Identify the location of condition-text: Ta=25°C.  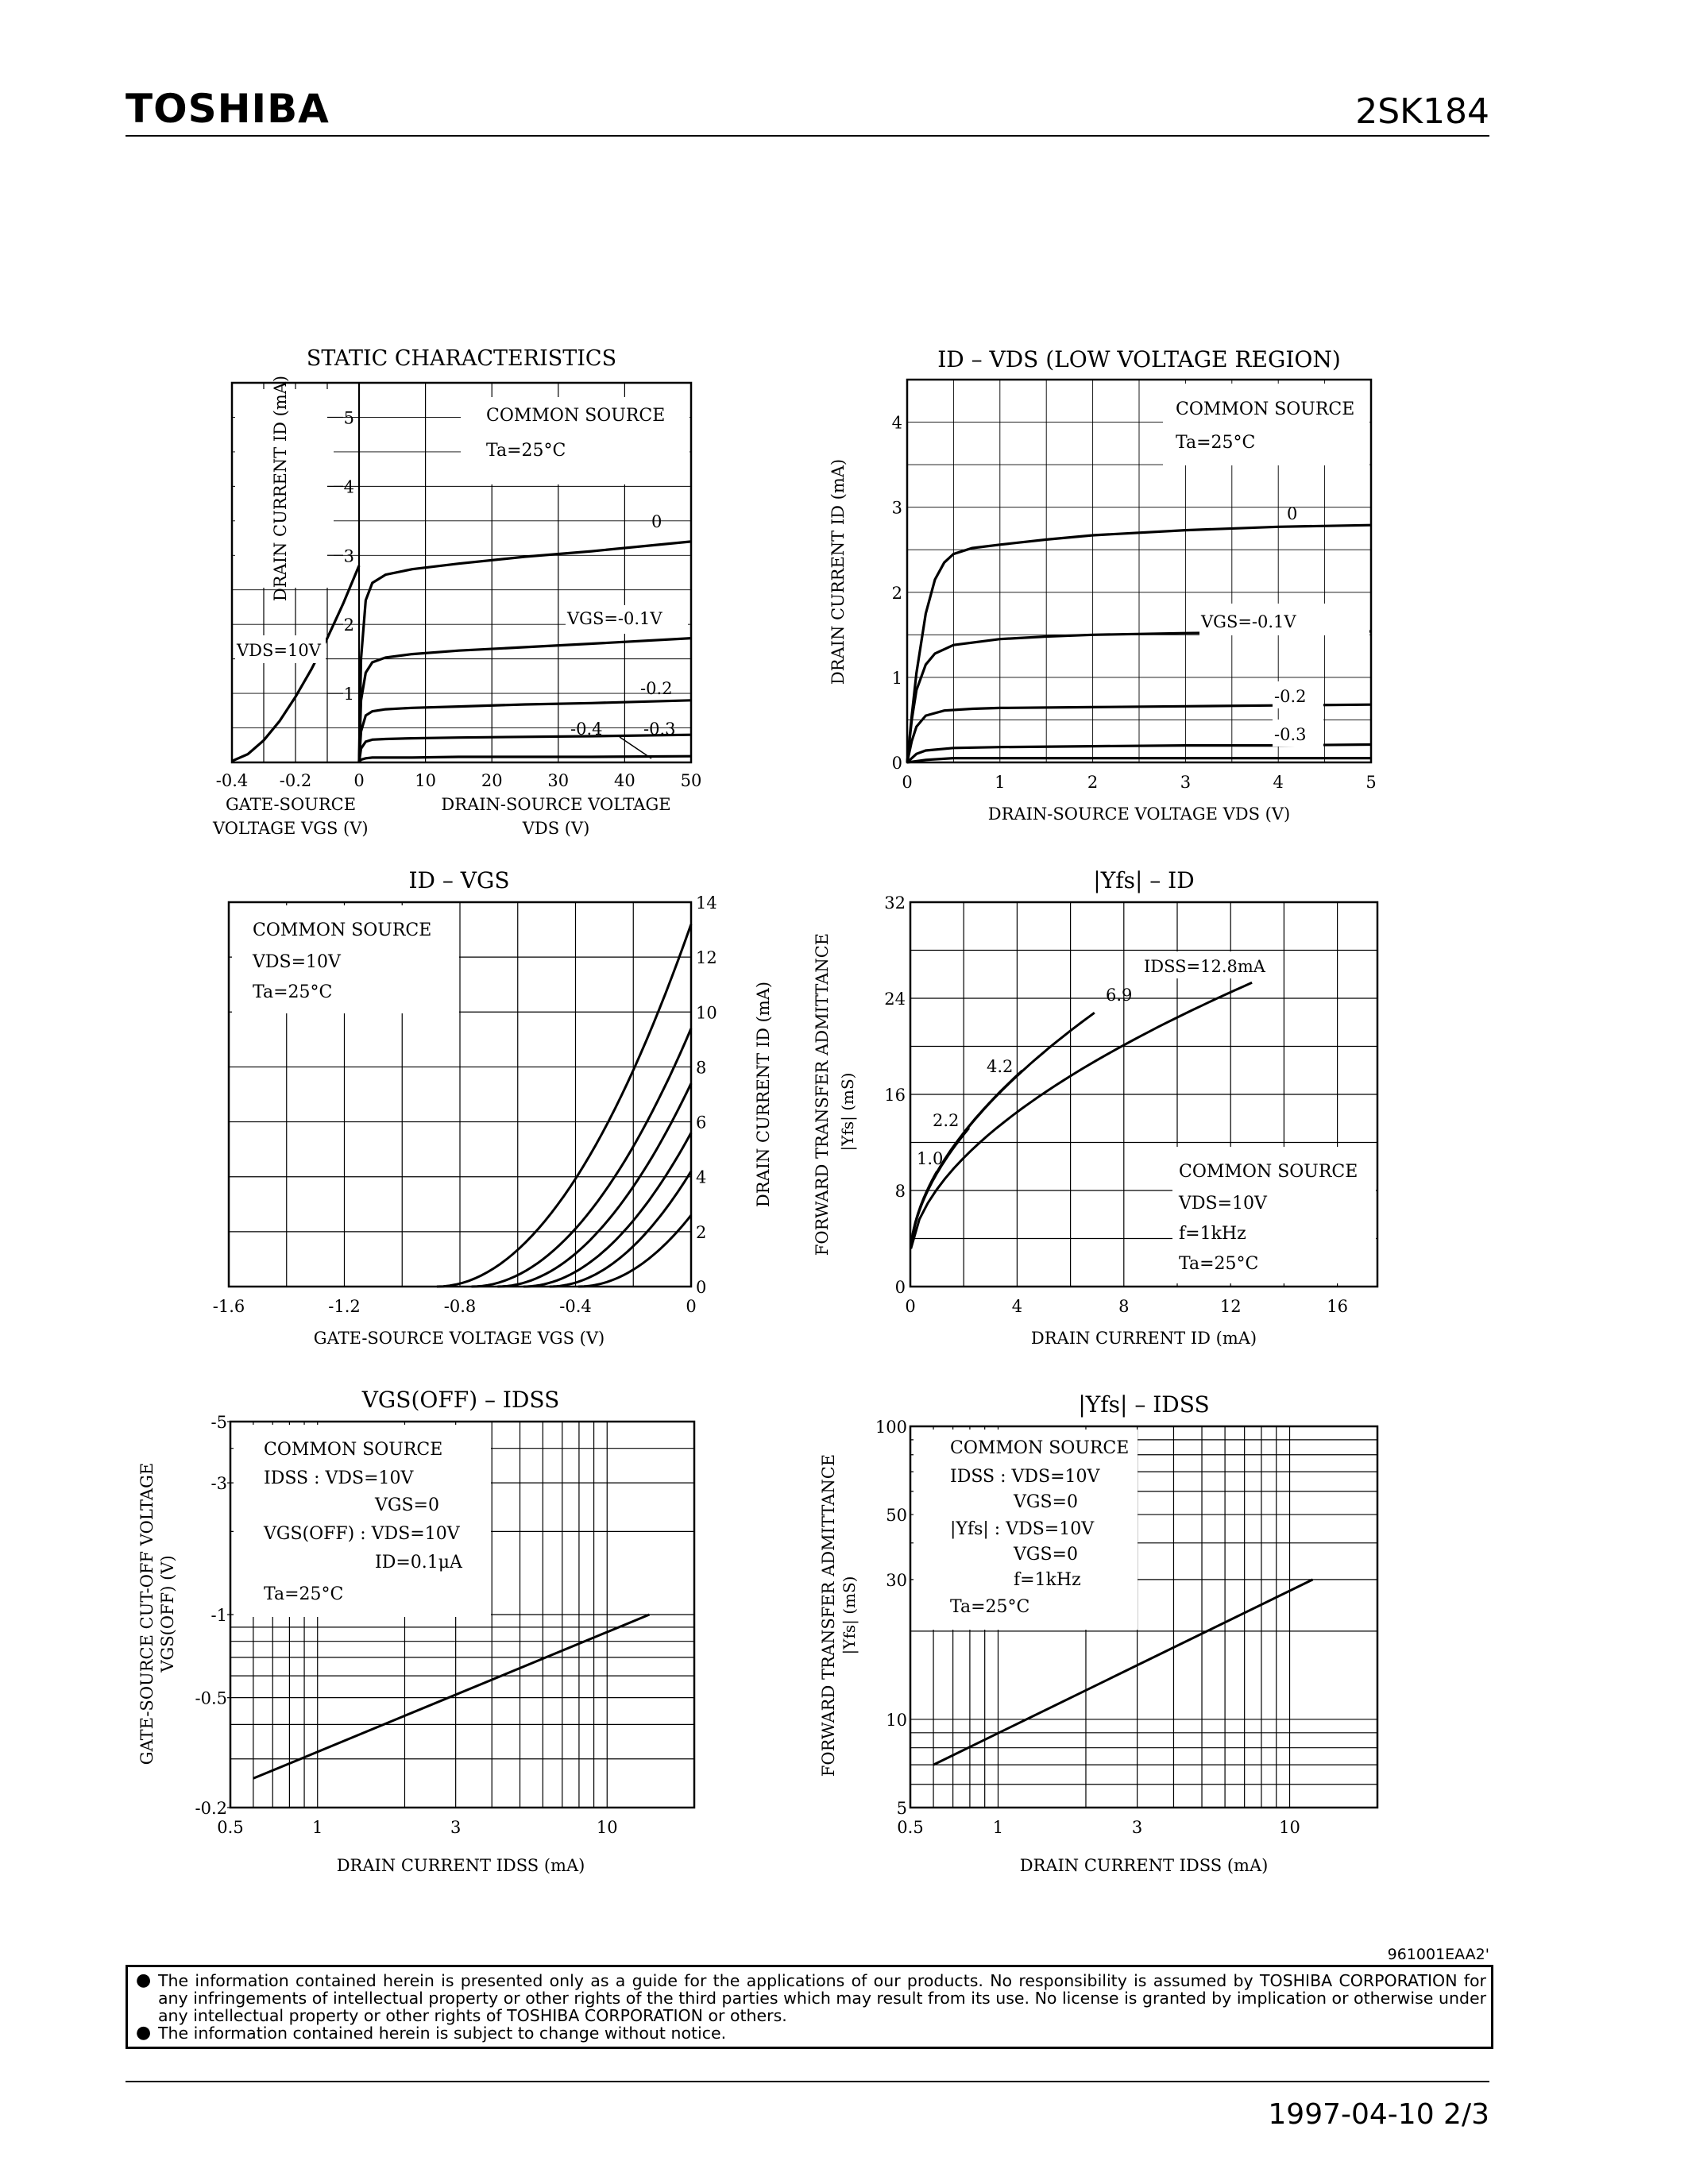
(526, 451).